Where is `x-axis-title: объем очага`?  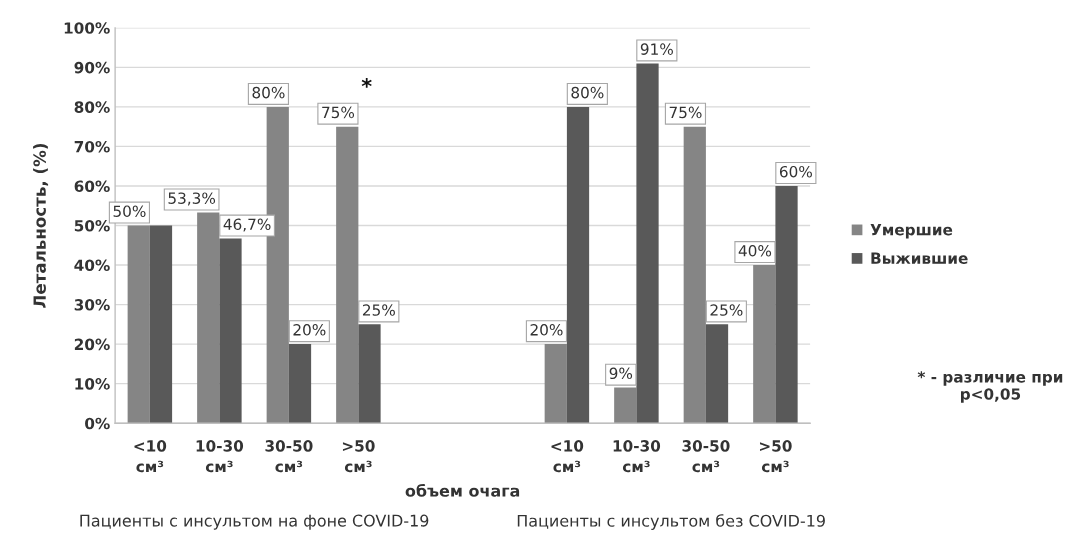 x-axis-title: объем очага is located at coordinates (462, 490).